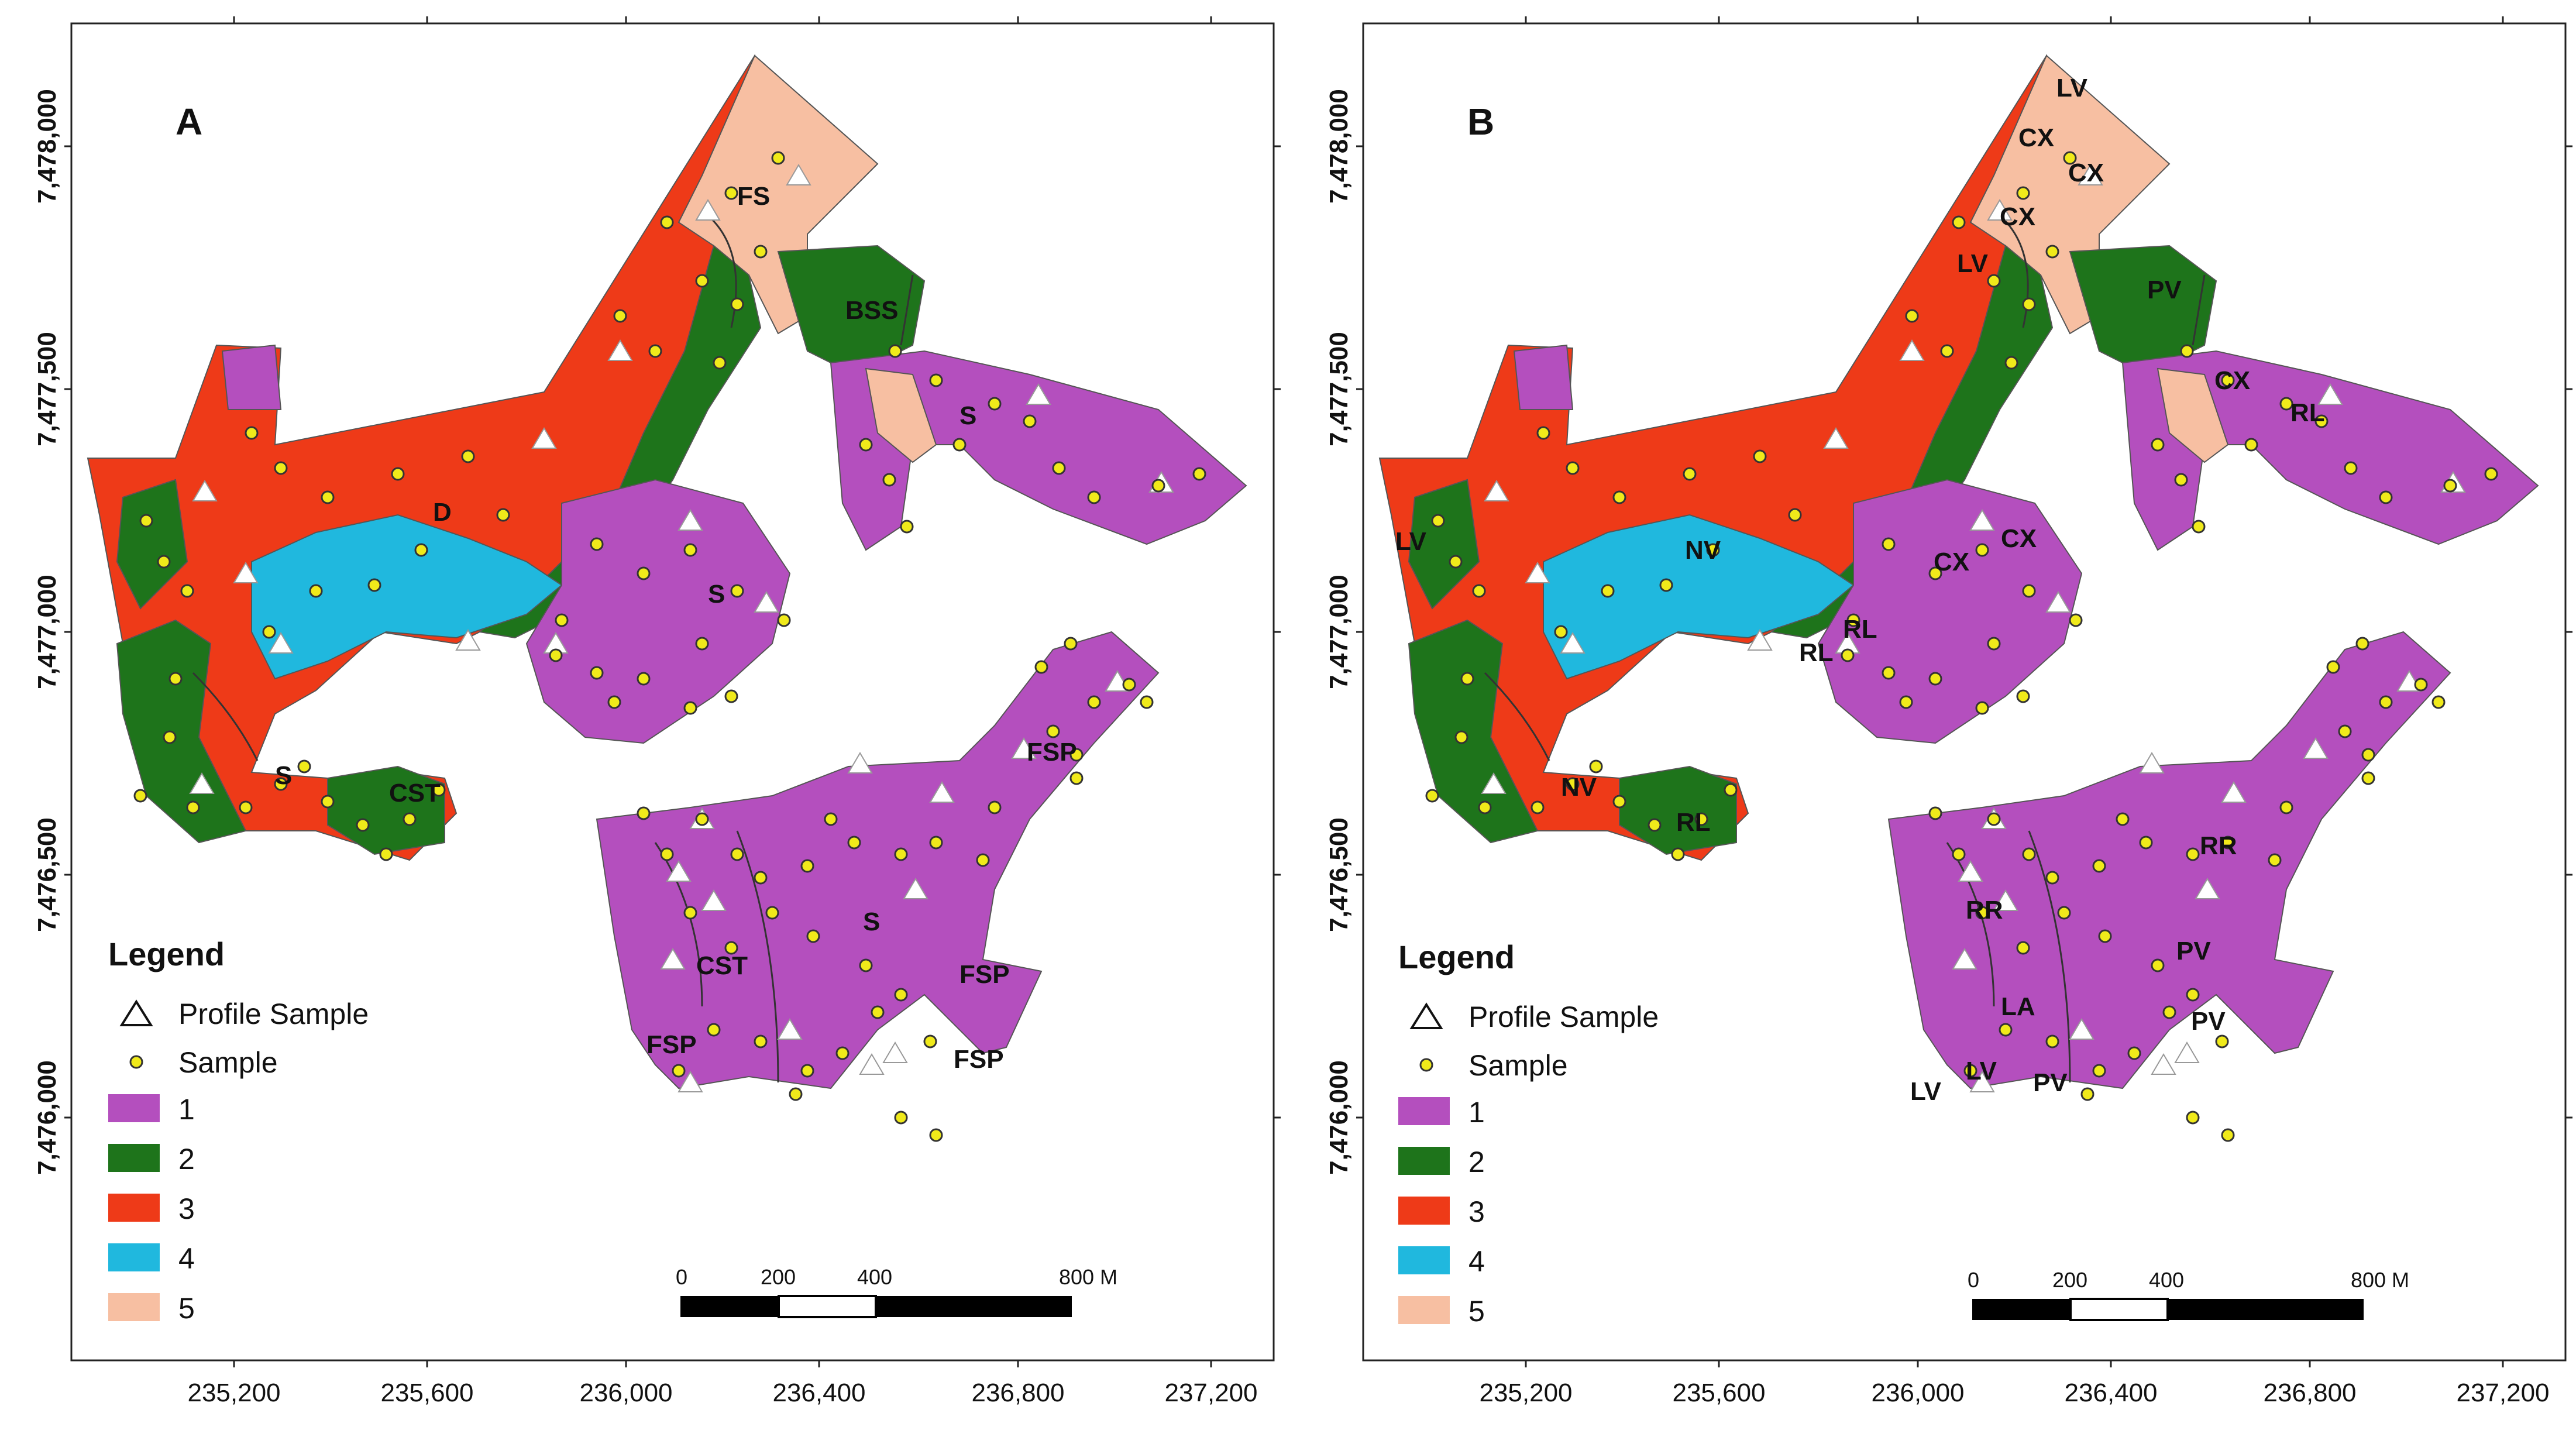 The width and height of the screenshot is (2576, 1430). What do you see at coordinates (2503, 1393) in the screenshot?
I see `x-tick-label: 237,200` at bounding box center [2503, 1393].